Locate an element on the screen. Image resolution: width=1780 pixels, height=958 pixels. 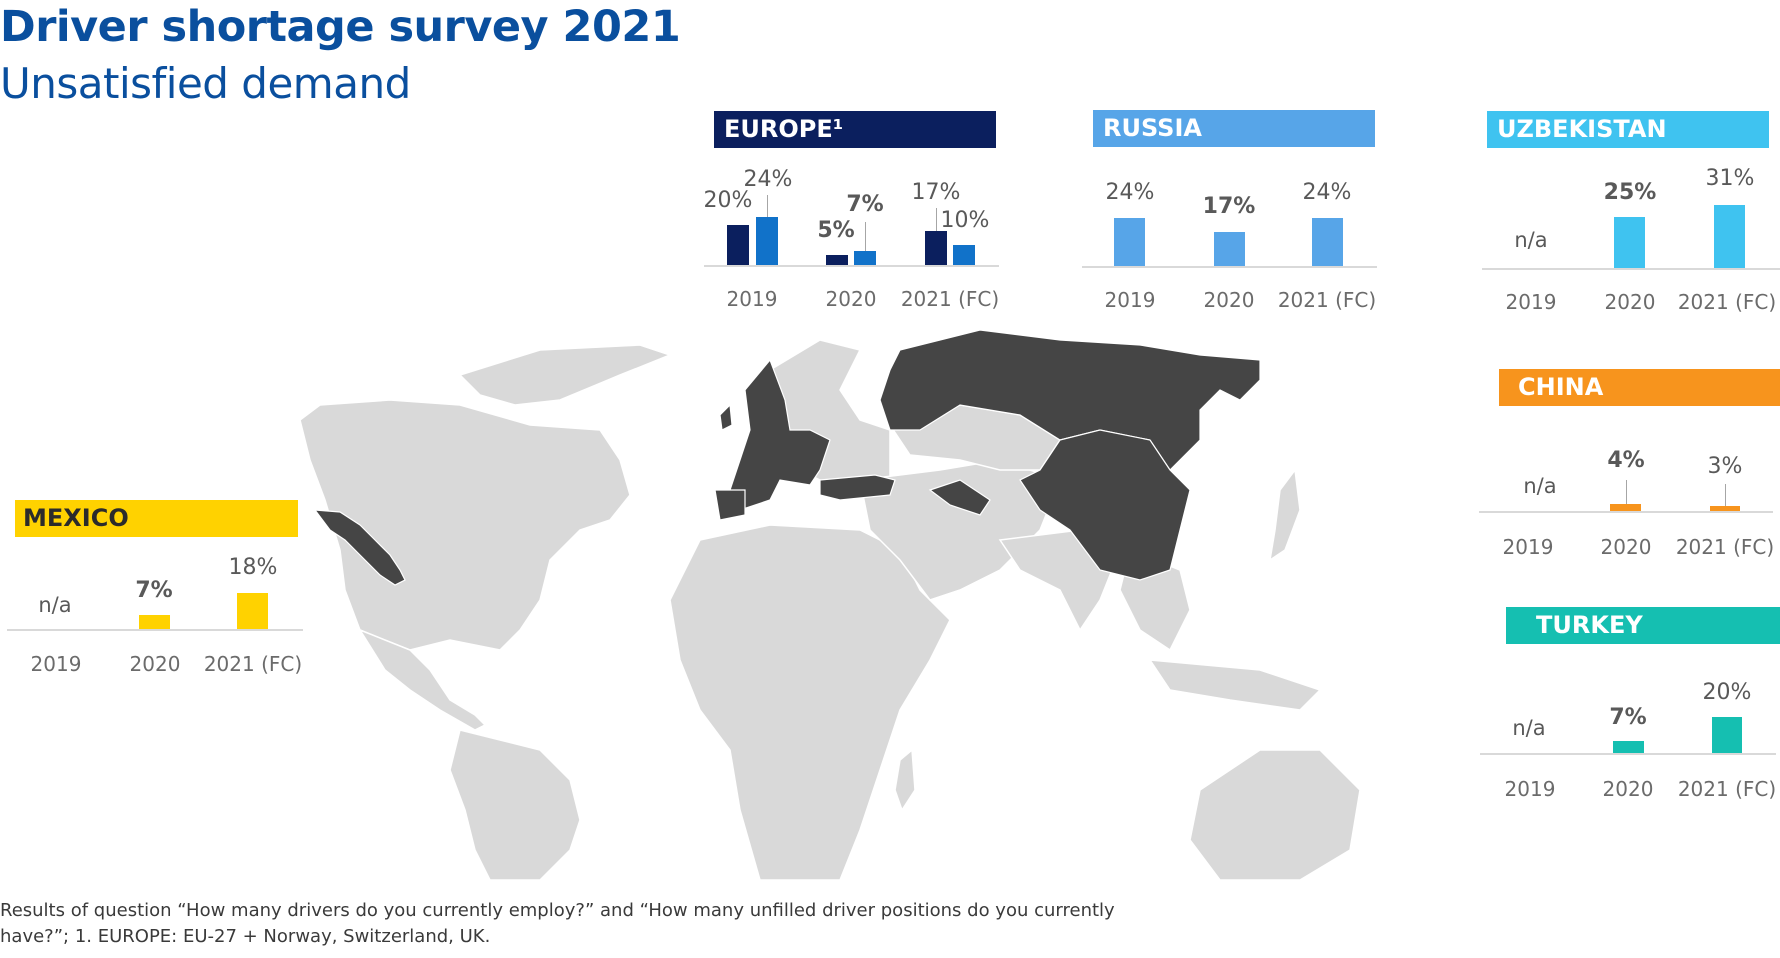
turkey-highlight is located at coordinates (857, 487).